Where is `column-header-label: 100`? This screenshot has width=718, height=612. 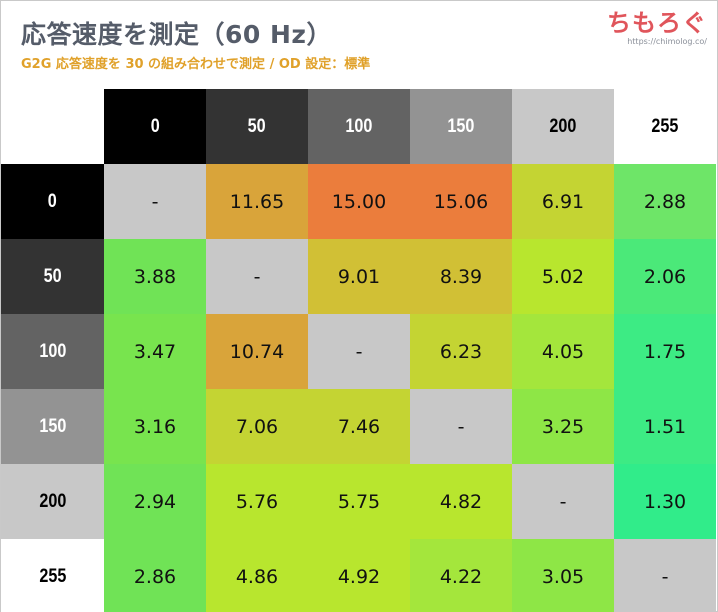 column-header-label: 100 is located at coordinates (359, 126).